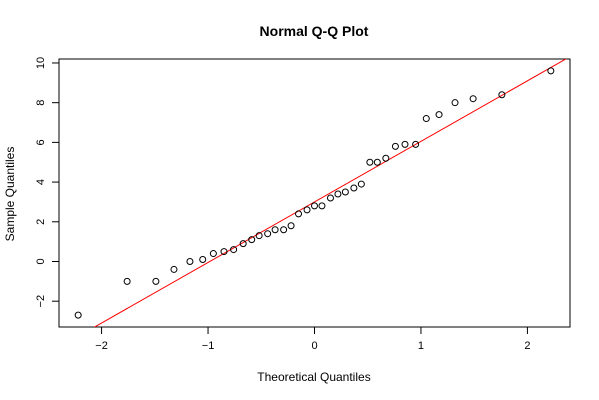 Image resolution: width=599 pixels, height=400 pixels. What do you see at coordinates (41, 103) in the screenshot?
I see `y-tick-label: 8` at bounding box center [41, 103].